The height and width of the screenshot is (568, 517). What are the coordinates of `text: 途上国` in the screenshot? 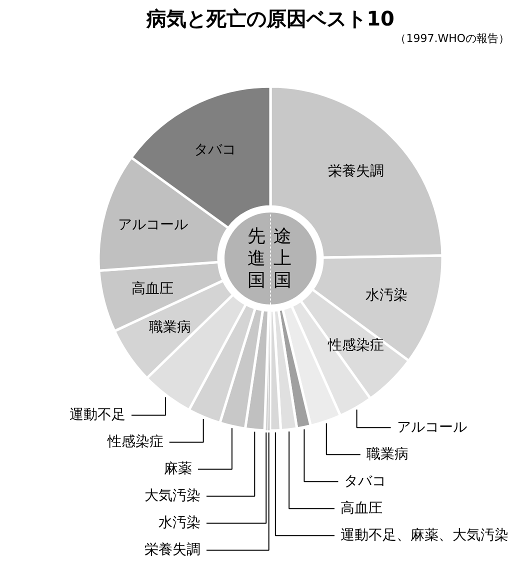 It's located at (283, 259).